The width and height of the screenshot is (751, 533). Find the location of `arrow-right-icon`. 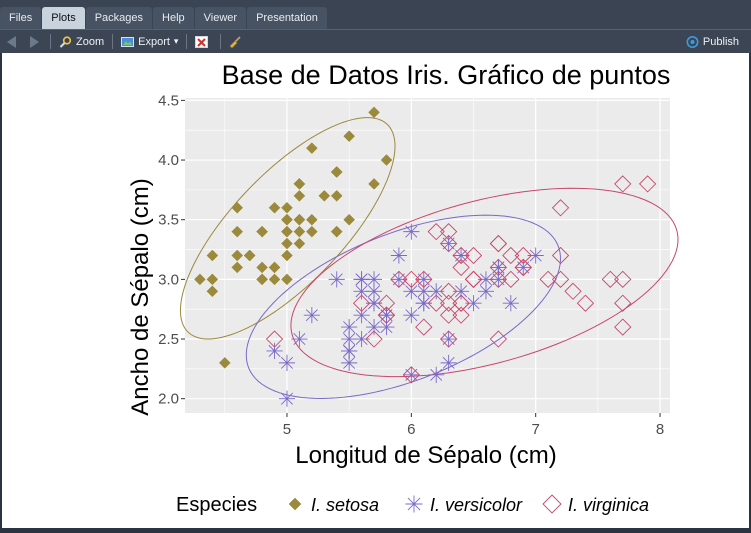

arrow-right-icon is located at coordinates (34, 41).